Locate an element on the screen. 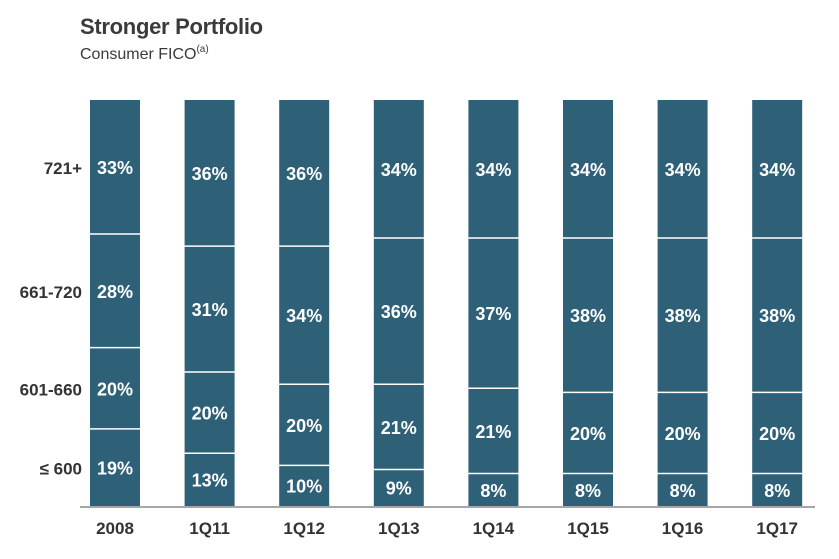 The image size is (839, 559). category-label: 1Q17 is located at coordinates (777, 528).